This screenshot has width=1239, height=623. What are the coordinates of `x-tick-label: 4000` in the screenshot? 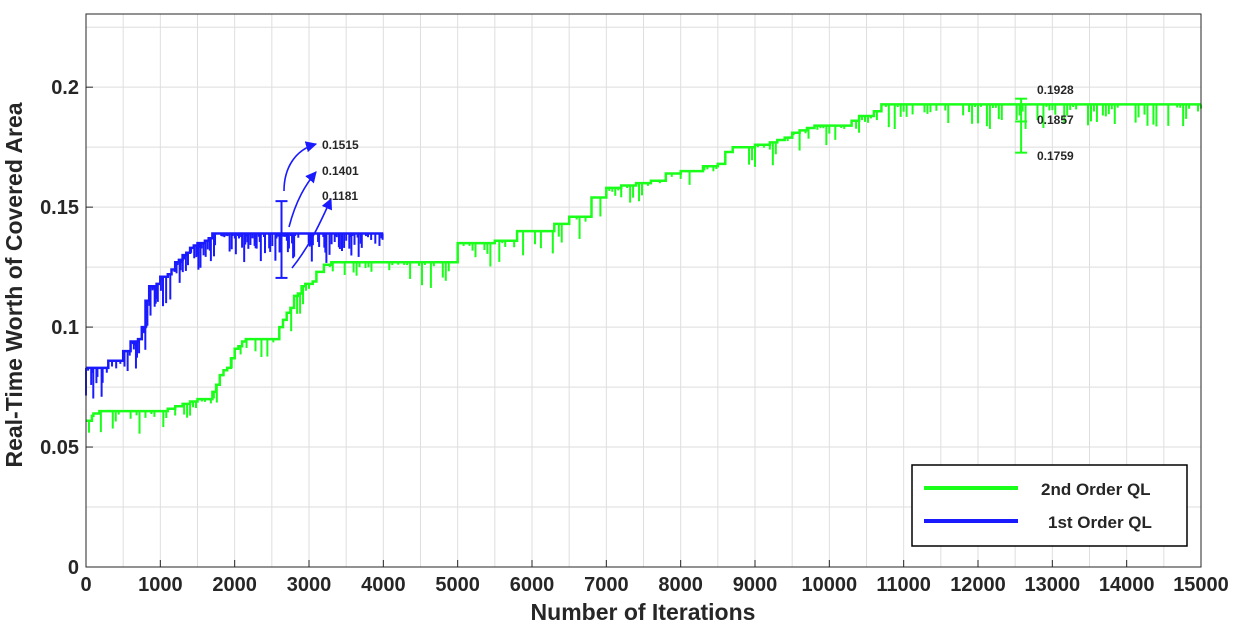 It's located at (383, 585).